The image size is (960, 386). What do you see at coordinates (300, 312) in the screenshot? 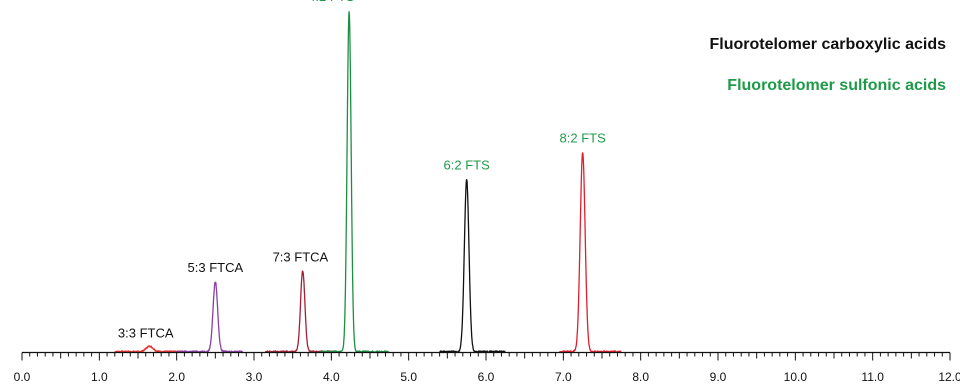
I see `trace-7-3-ftca` at bounding box center [300, 312].